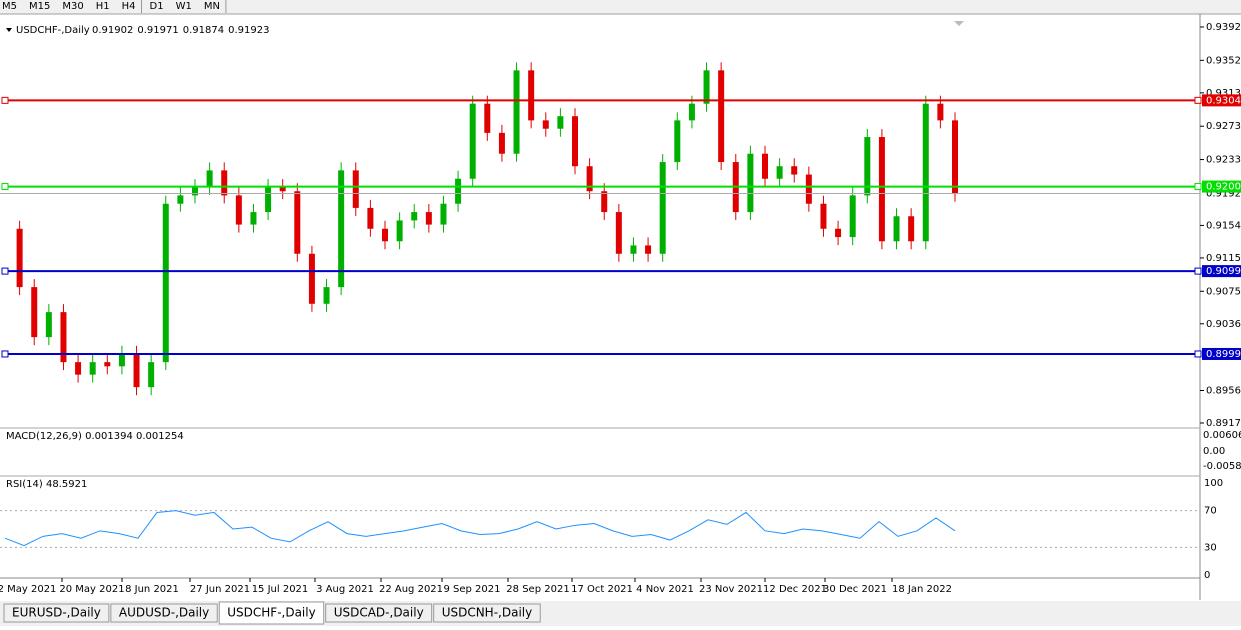  What do you see at coordinates (184, 6) in the screenshot?
I see `timeframe-button: W1` at bounding box center [184, 6].